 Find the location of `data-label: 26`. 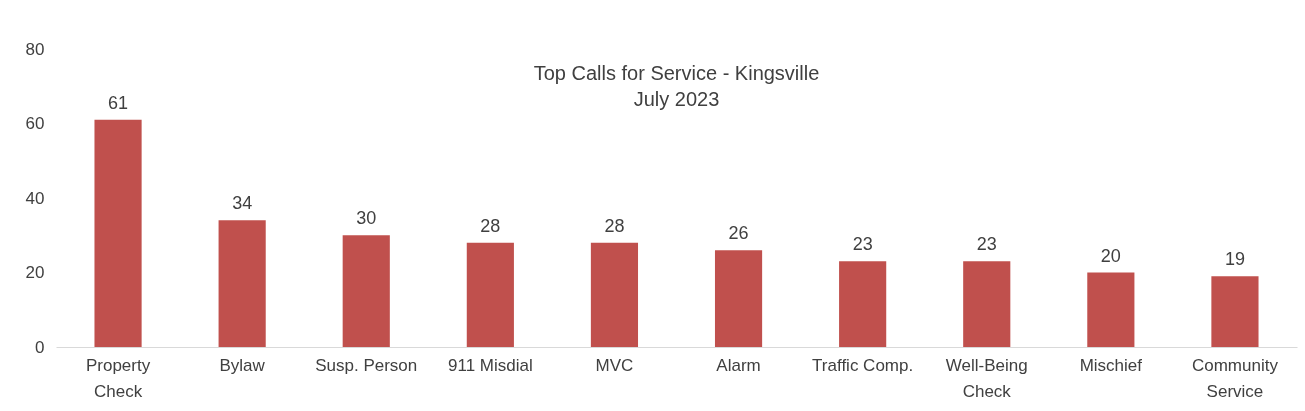

data-label: 26 is located at coordinates (738, 233).